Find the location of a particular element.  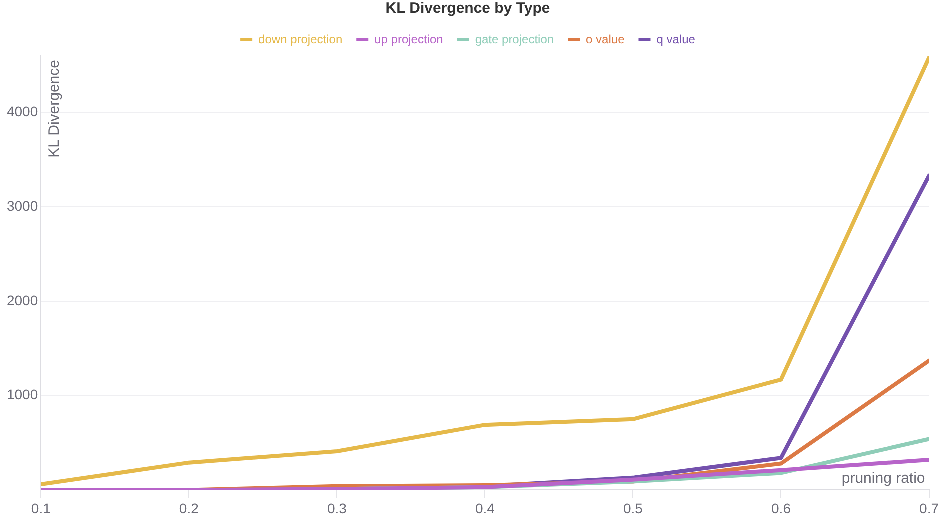

chart-title: KL Divergence by Type is located at coordinates (468, 9).